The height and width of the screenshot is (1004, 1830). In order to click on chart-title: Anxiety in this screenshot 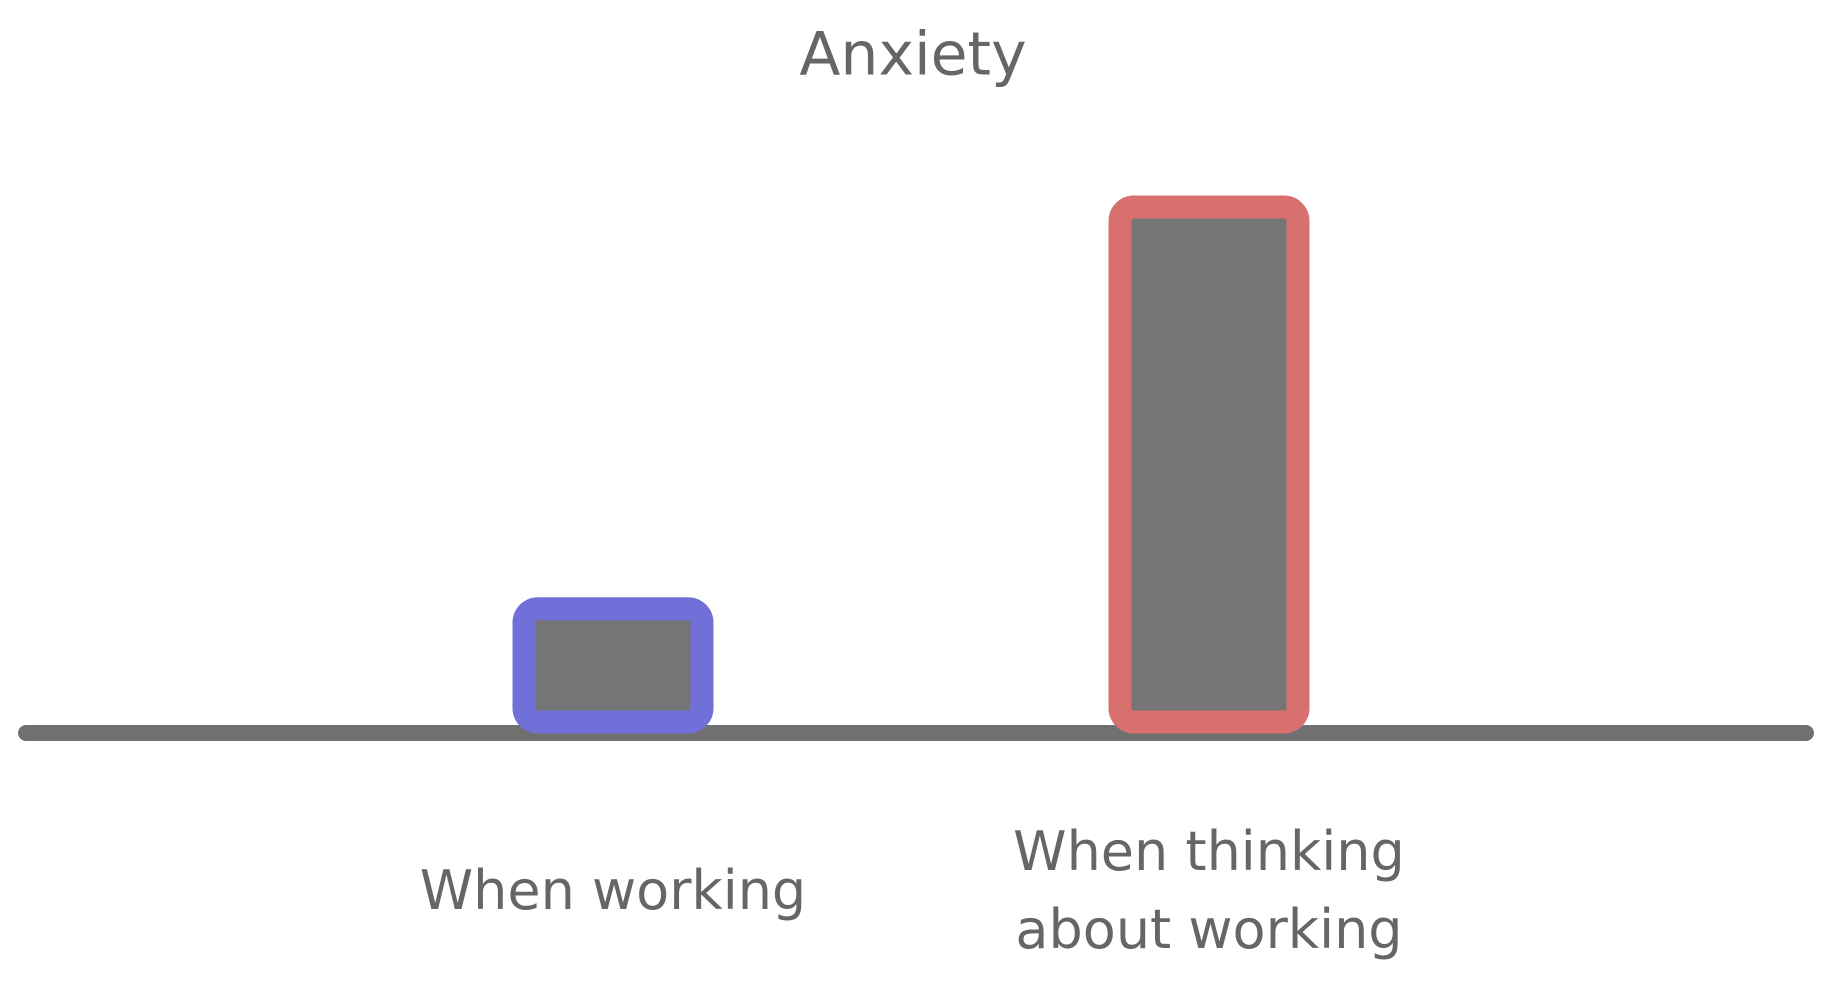, I will do `click(912, 55)`.